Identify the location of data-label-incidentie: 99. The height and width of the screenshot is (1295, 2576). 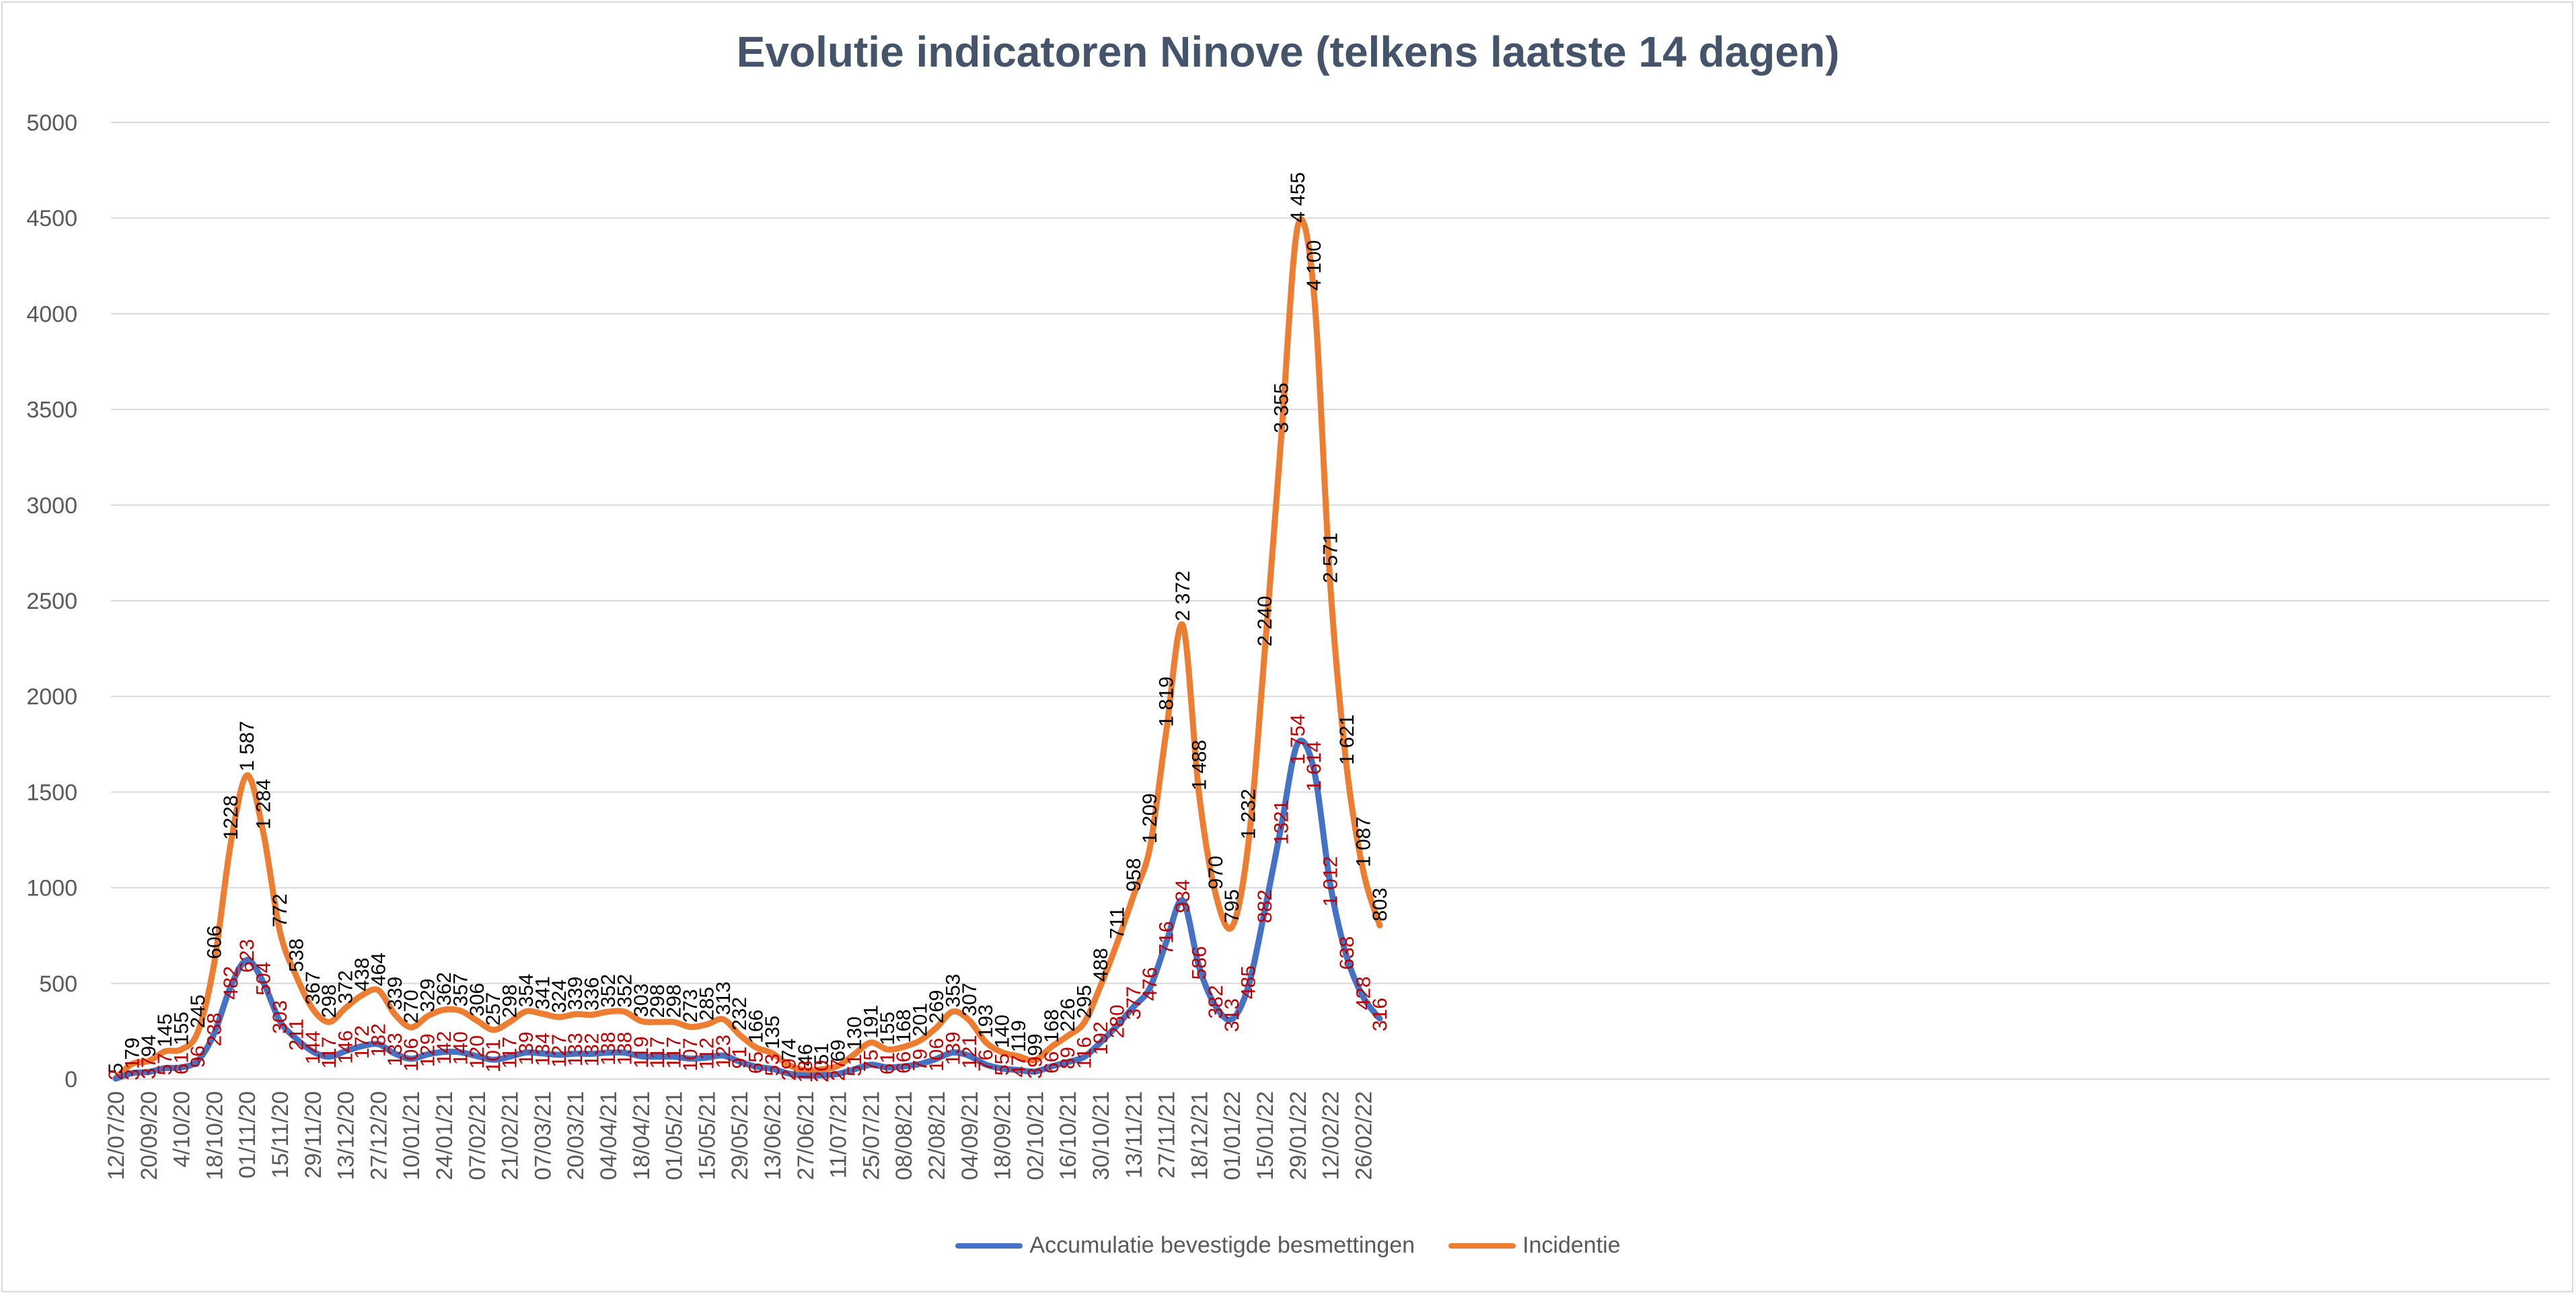
(1035, 1044).